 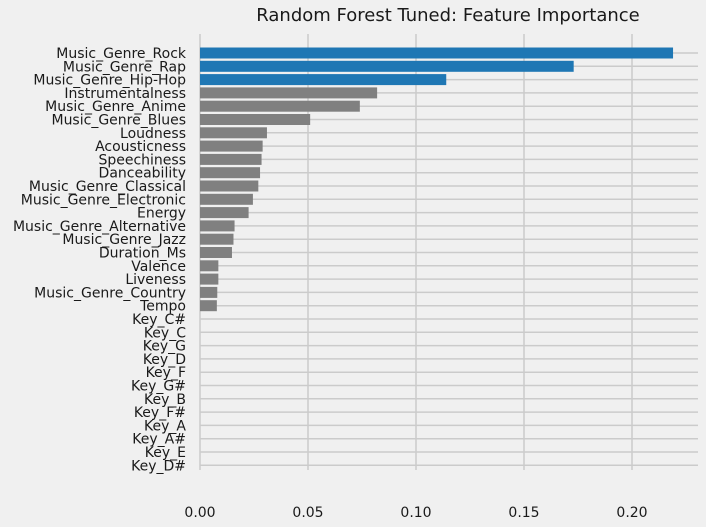 What do you see at coordinates (99, 227) in the screenshot?
I see `y-tick-label: Music_Genre_Alternative` at bounding box center [99, 227].